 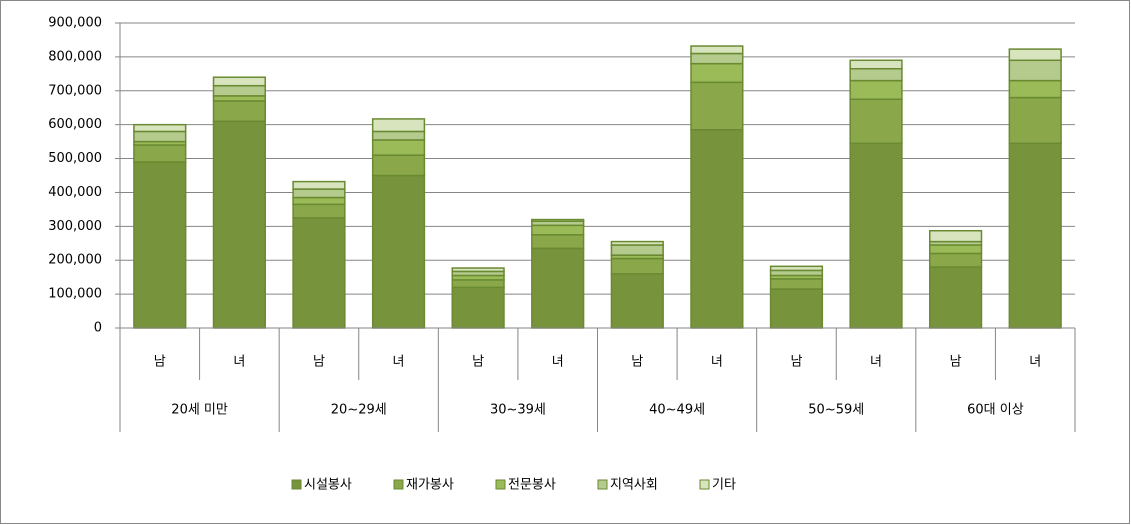 What do you see at coordinates (677, 410) in the screenshot?
I see `group-label: 40~49세` at bounding box center [677, 410].